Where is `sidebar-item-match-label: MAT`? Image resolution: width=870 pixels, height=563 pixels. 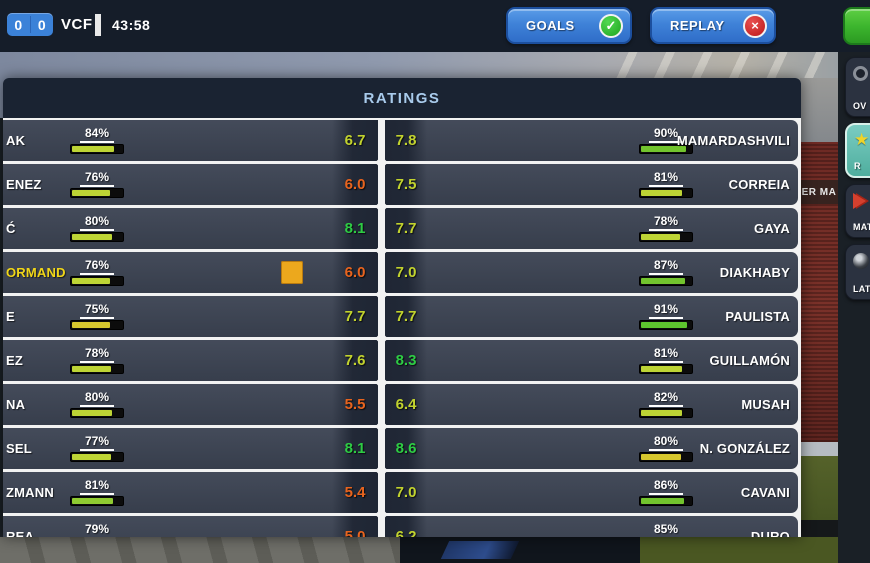
sidebar-item-match-label: MAT is located at coordinates (861, 227).